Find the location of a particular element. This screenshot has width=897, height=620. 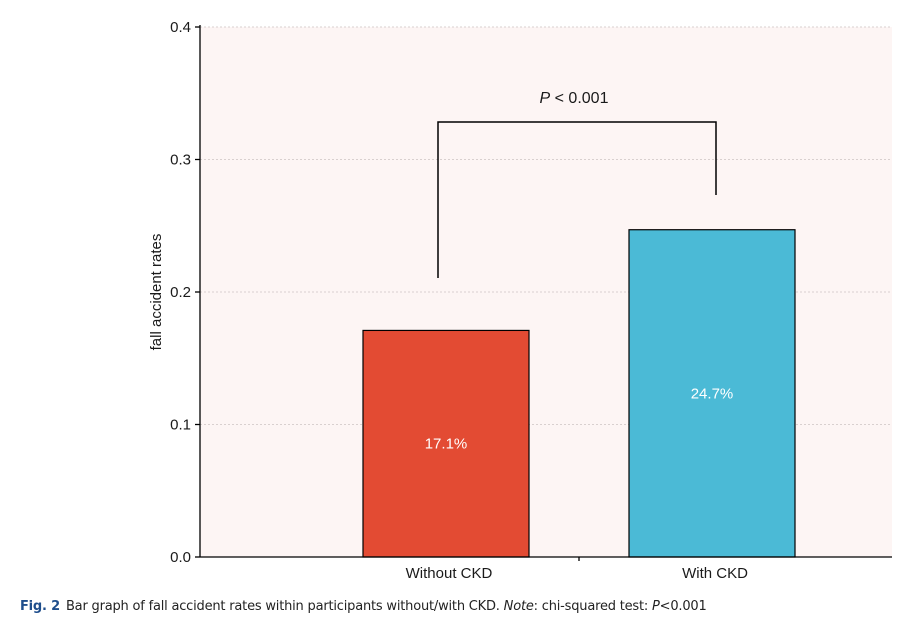

y-tick-label: 0.4 is located at coordinates (180, 27).